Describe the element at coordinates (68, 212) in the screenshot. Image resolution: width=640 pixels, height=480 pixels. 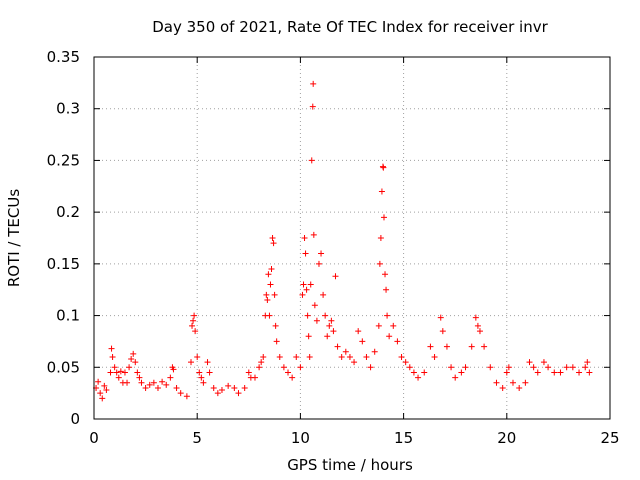
I see `y-tick-label: 0.2` at that location.